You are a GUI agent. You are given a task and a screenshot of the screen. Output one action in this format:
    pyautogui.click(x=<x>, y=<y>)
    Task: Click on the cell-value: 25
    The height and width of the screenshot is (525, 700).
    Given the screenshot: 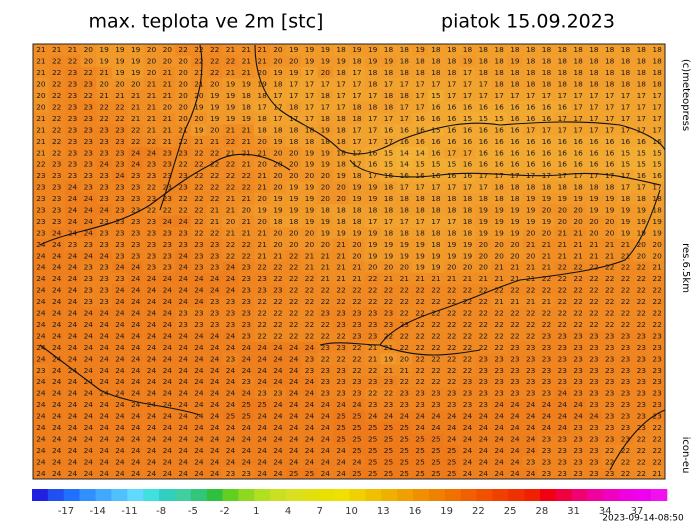 What is the action you would take?
    pyautogui.click(x=341, y=427)
    